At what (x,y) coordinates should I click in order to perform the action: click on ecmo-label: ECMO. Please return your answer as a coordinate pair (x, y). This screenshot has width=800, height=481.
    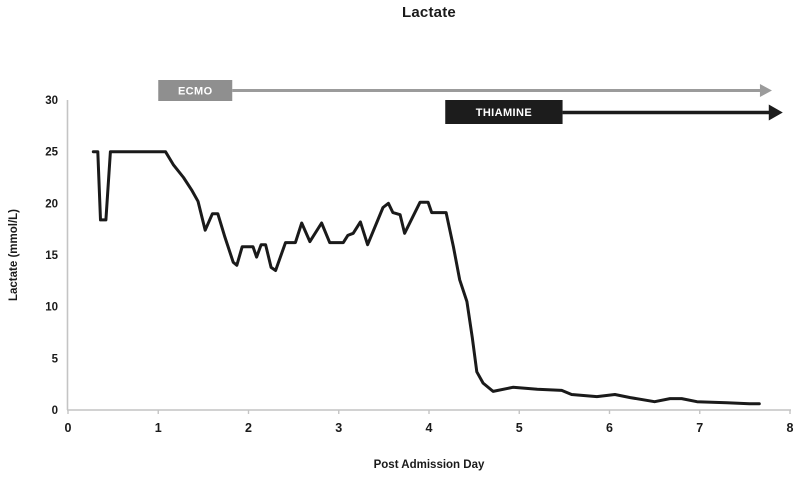
    Looking at the image, I should click on (195, 92).